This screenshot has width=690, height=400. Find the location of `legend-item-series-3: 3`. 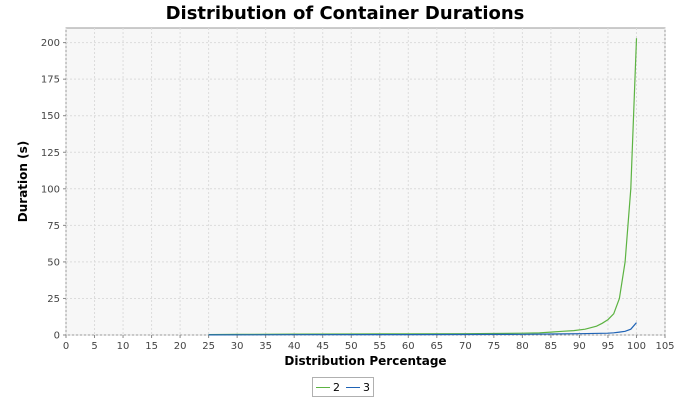

legend-item-series-3: 3 is located at coordinates (358, 387).